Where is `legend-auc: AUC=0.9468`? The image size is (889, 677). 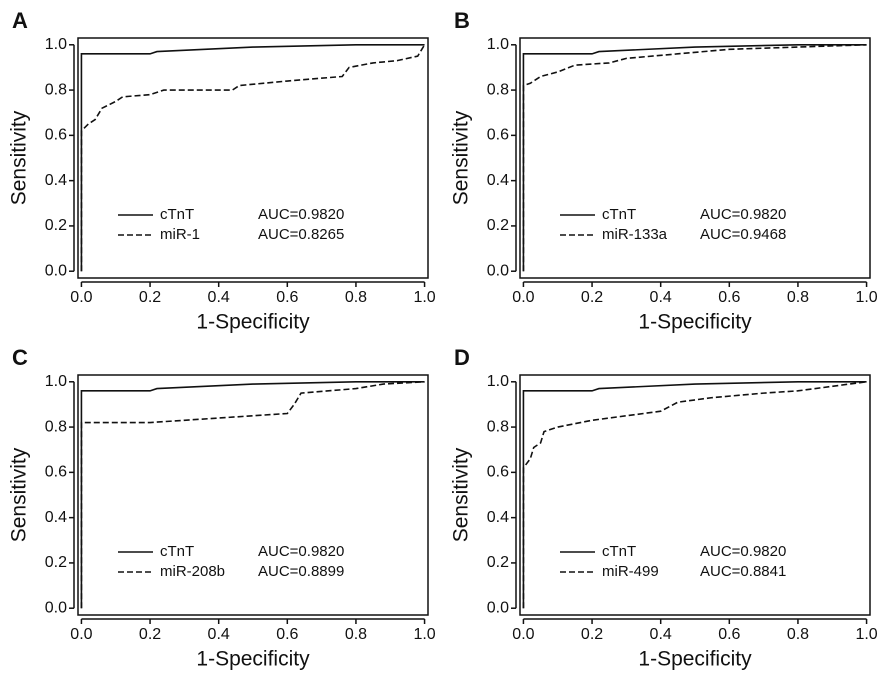
legend-auc: AUC=0.9468 is located at coordinates (743, 234).